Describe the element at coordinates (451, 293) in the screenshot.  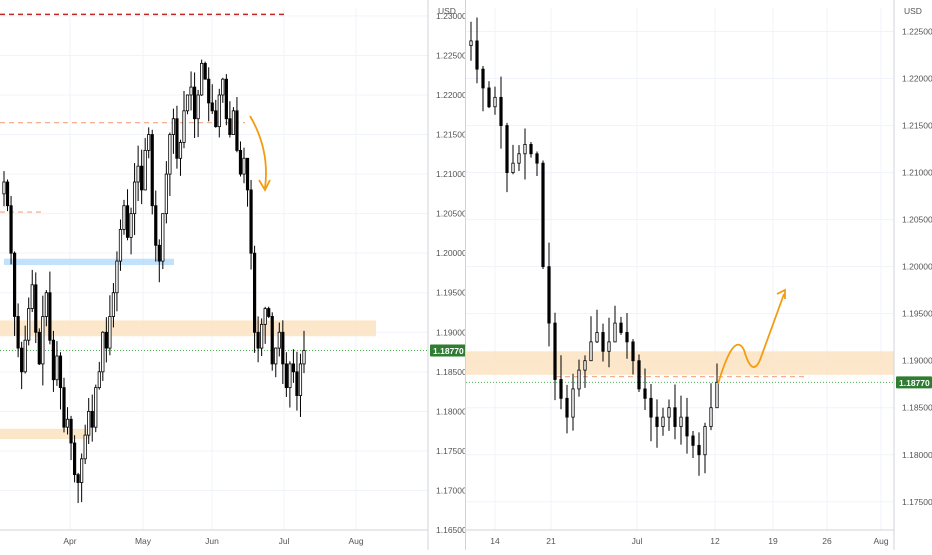
I see `y-tick-label: 1.19500` at that location.